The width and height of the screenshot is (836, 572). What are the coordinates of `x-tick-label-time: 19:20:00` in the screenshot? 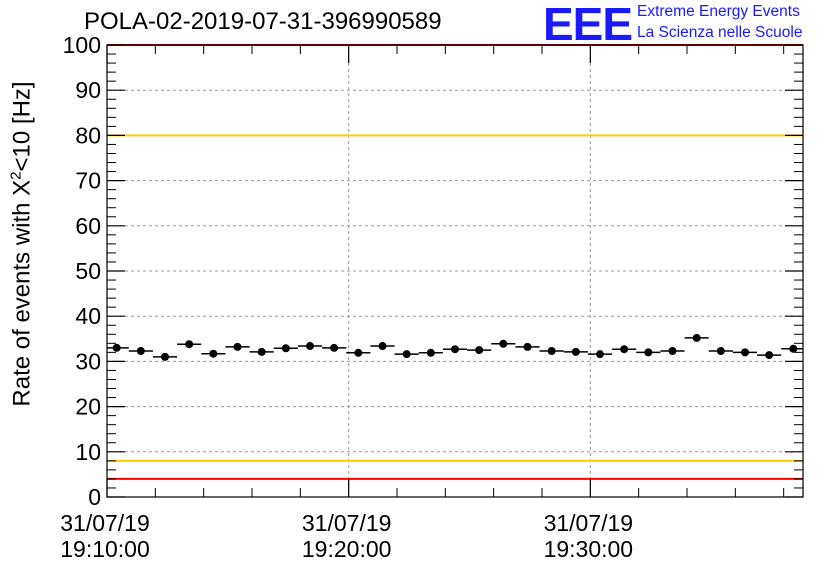 It's located at (347, 549).